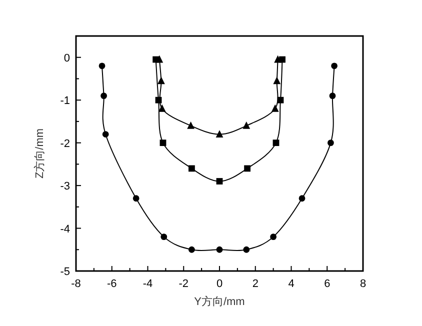  I want to click on y-tick-label: -3, so click(65, 186).